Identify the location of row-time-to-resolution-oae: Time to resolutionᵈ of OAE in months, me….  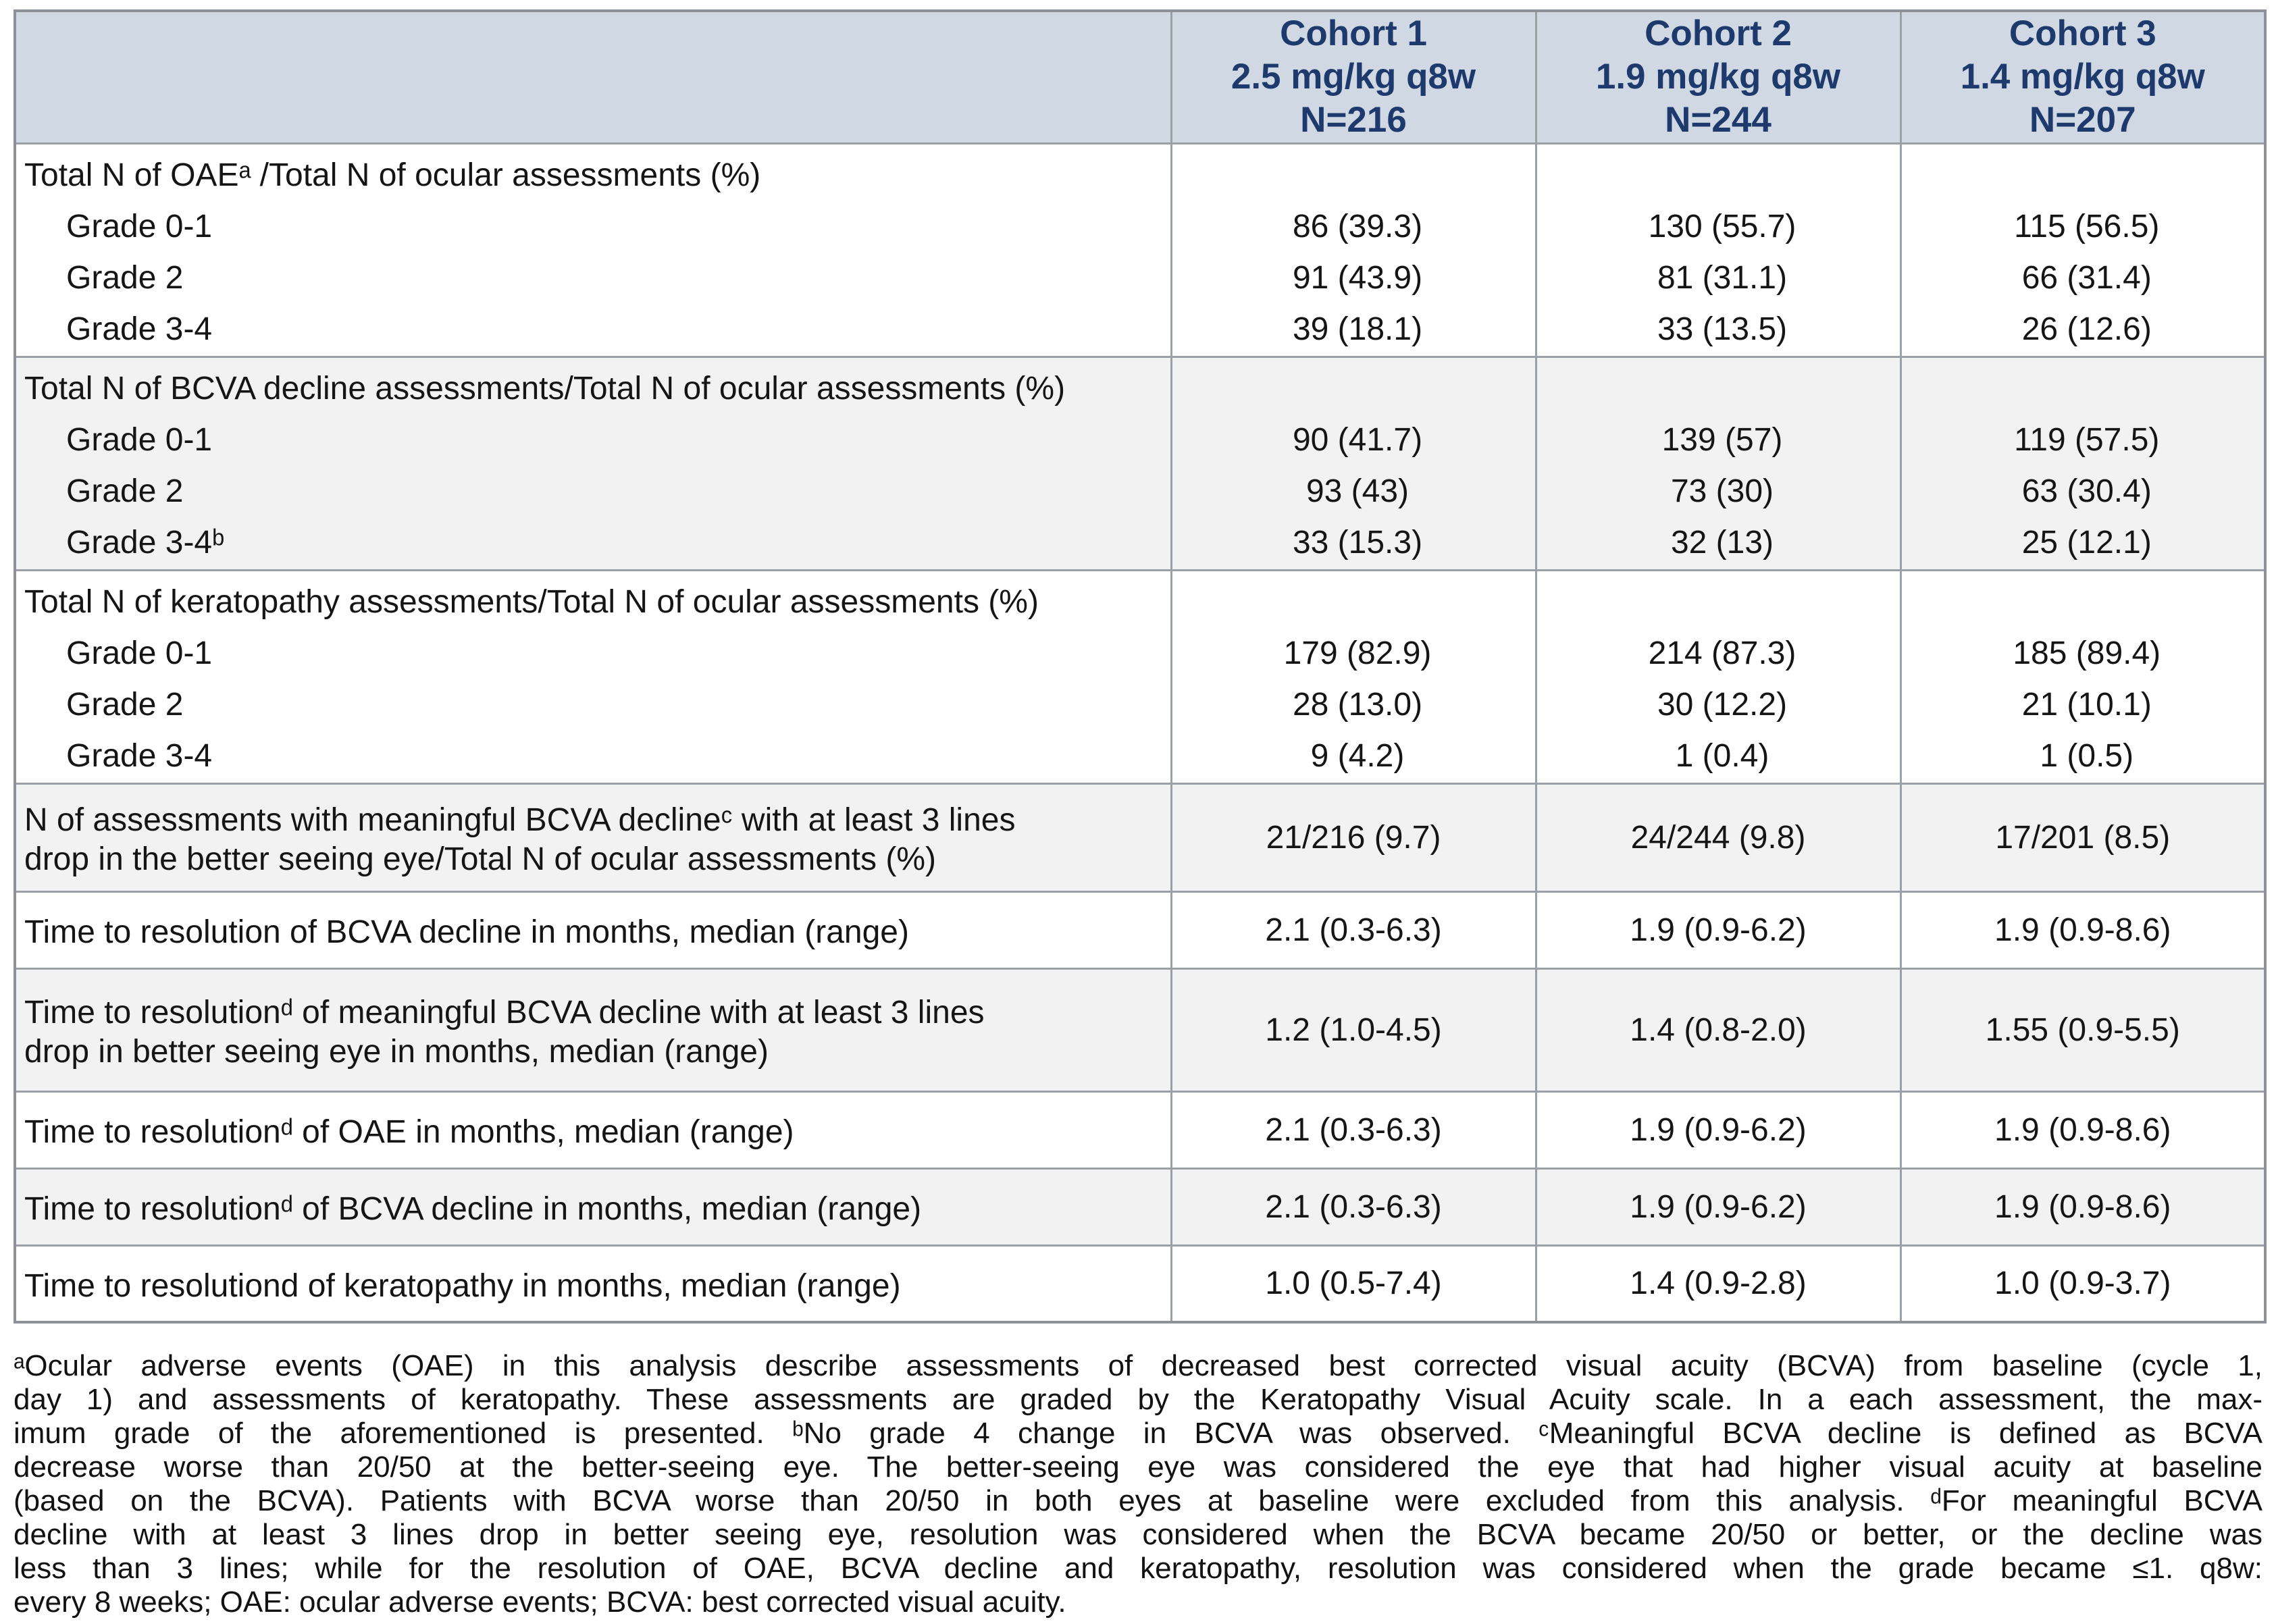
(1140, 1130).